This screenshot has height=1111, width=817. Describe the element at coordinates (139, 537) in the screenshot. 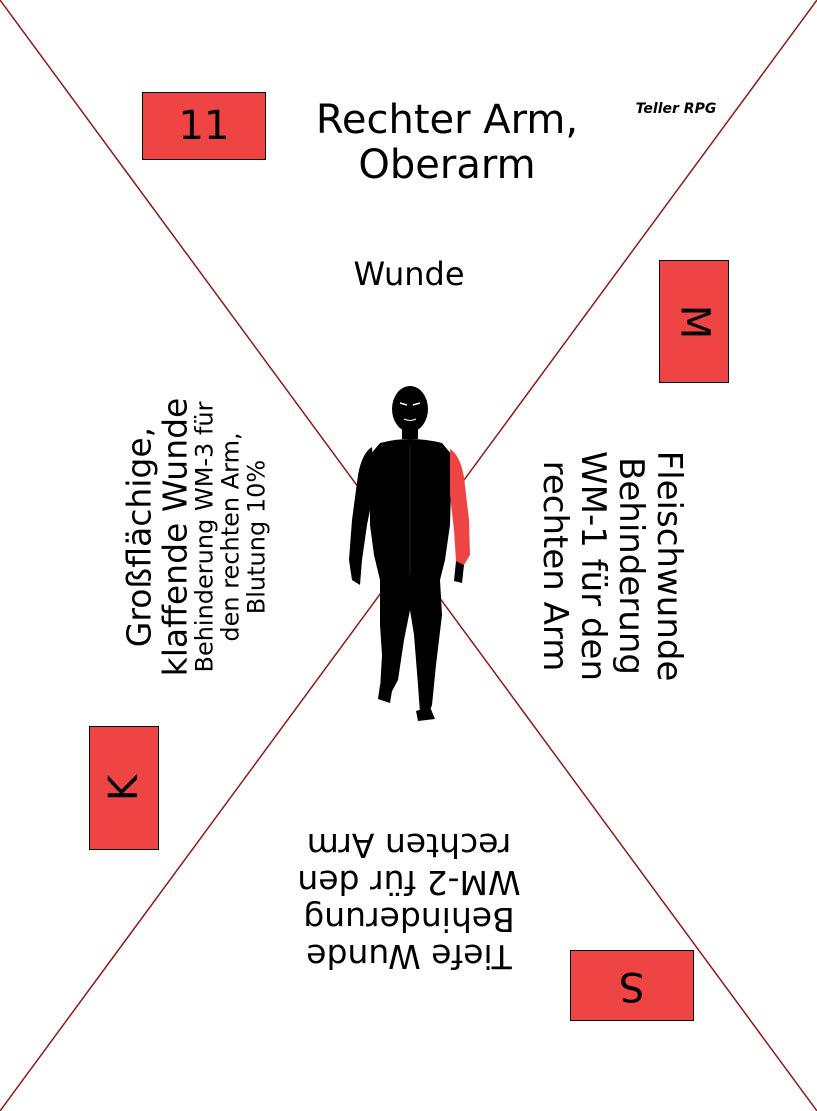

I see `wound-k-name-line1: Großflächige,` at that location.